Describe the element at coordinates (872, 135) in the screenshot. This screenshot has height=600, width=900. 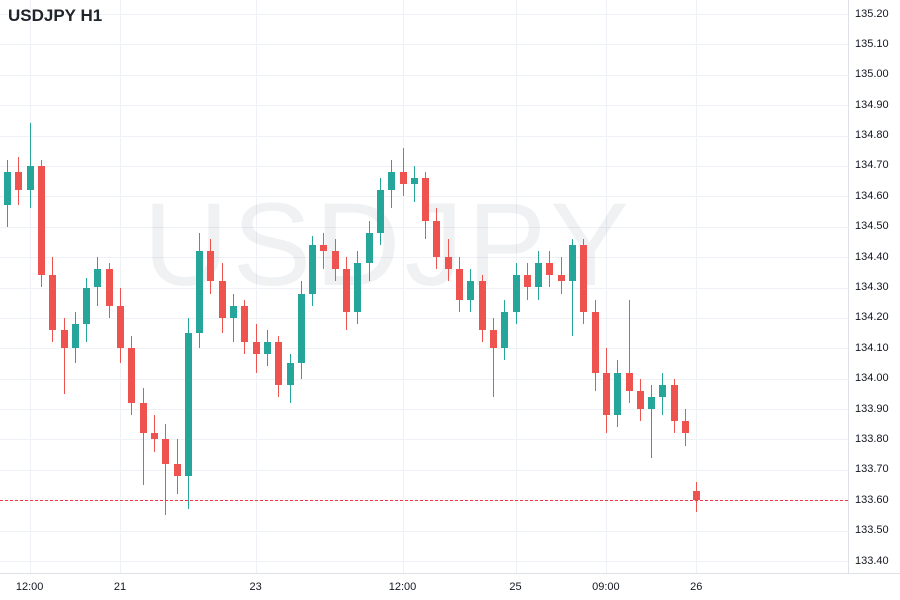
I see `price-tick-label: 134.80` at that location.